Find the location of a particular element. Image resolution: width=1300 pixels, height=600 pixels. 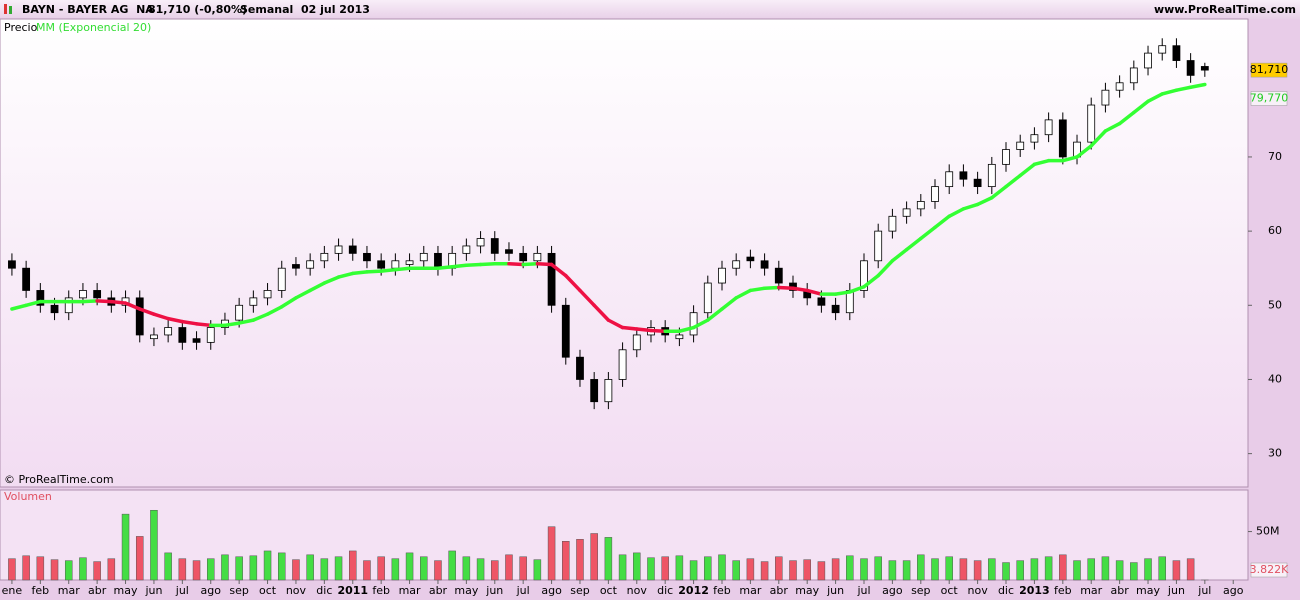

volume-tag: 3.822K is located at coordinates (1269, 569).